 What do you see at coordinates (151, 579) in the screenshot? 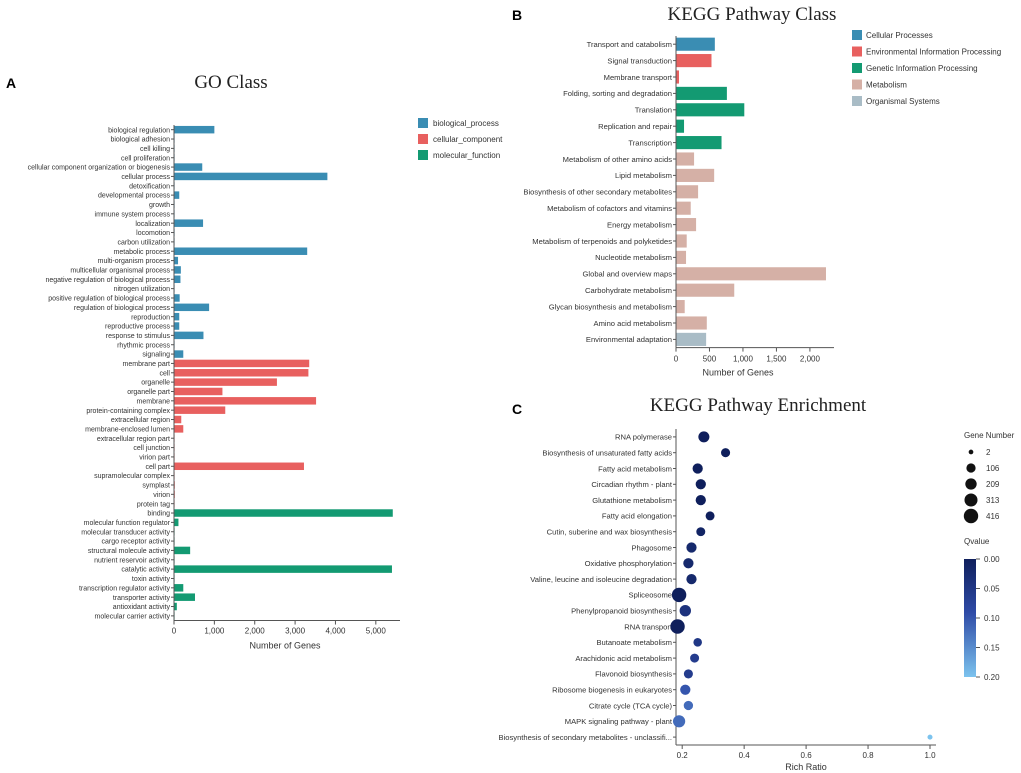
I see `go-category-label: toxin activity` at bounding box center [151, 579].